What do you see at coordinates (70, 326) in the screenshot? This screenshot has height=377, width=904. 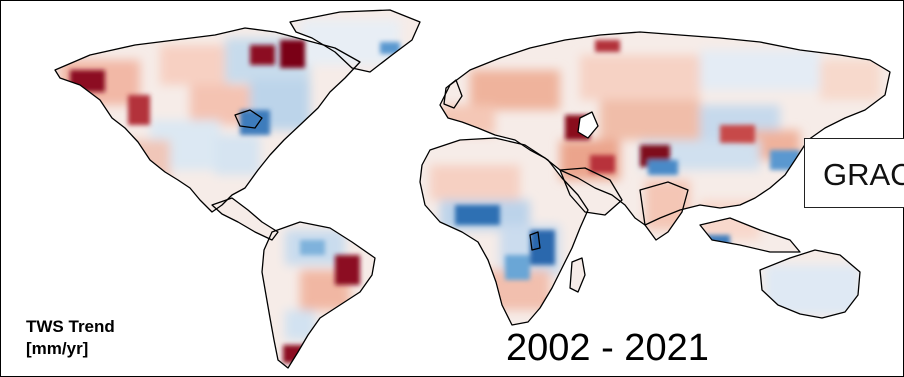 I see `variable-label-line1: TWS Trend` at bounding box center [70, 326].